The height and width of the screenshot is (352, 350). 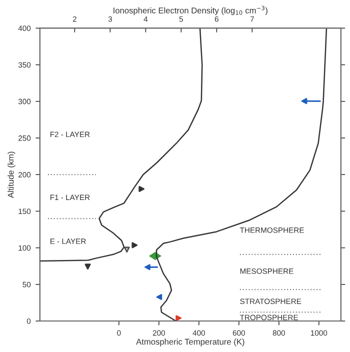 What do you see at coordinates (12, 175) in the screenshot?
I see `y-axis-title: Altitude (km)` at bounding box center [12, 175].